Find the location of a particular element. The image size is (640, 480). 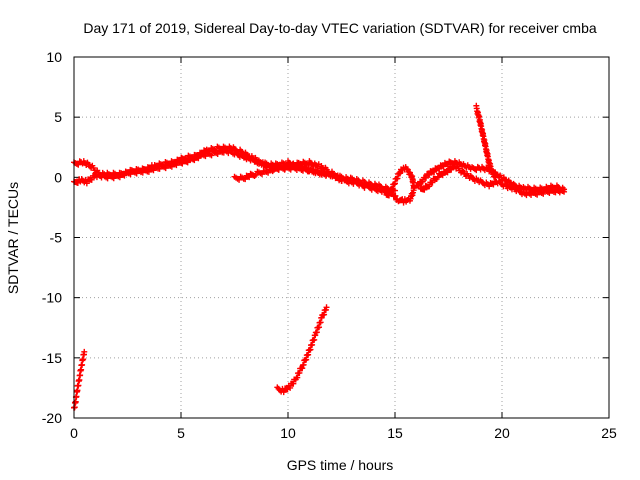

x-tick-label: 15 is located at coordinates (395, 433).